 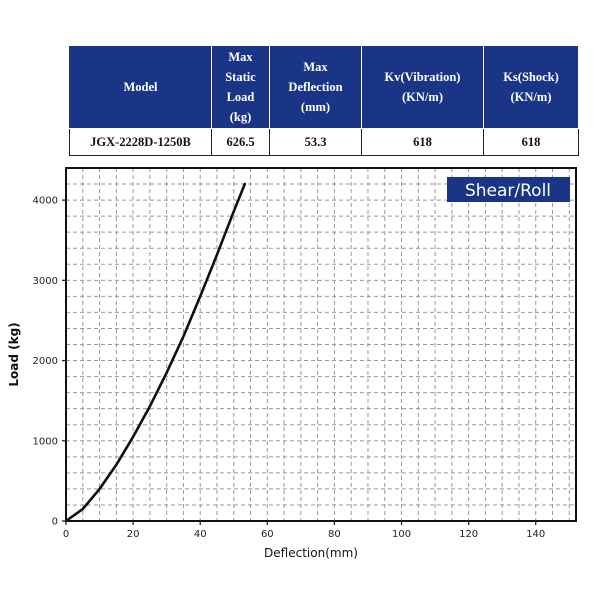 I want to click on y-tick-label: 3000, so click(x=45, y=281).